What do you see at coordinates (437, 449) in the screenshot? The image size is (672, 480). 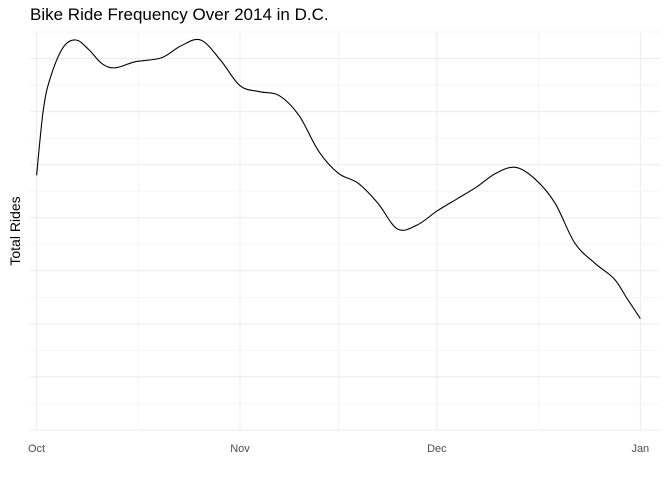 I see `x-tick-label: Dec` at bounding box center [437, 449].